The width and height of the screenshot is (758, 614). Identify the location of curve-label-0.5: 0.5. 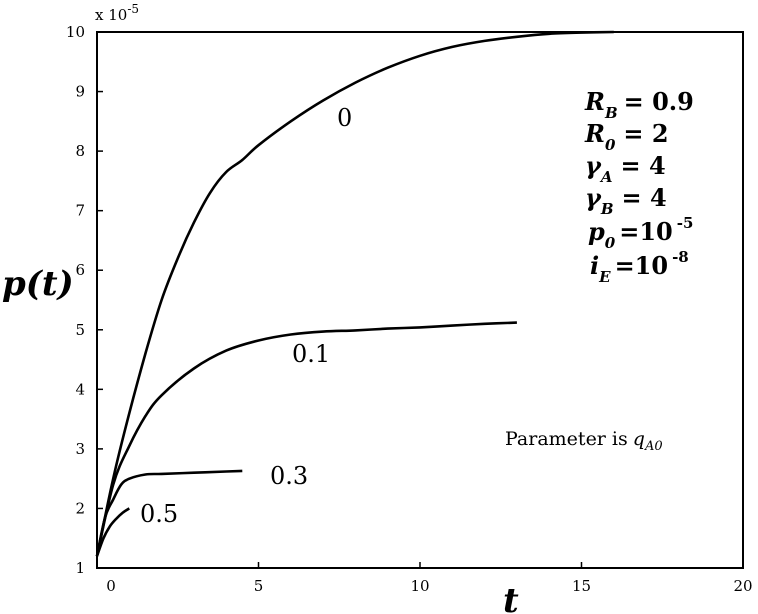
(159, 514).